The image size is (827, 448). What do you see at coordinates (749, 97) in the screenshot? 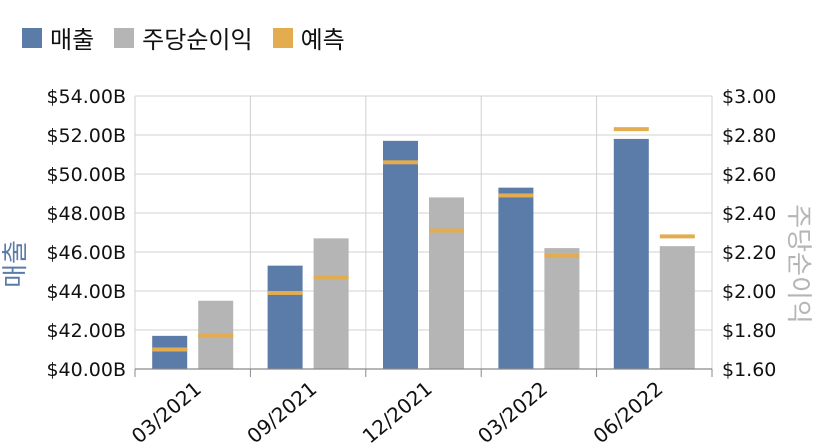
I see `right-tick-label: $3.00` at bounding box center [749, 97].